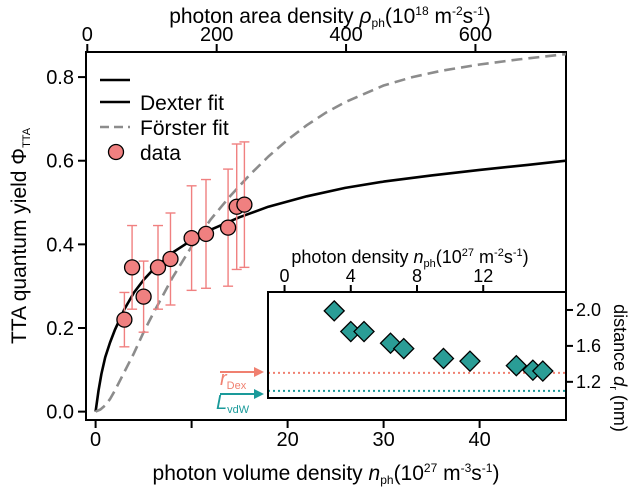 The height and width of the screenshot is (495, 629). I want to click on inset-y-tick-label: 1.6, so click(588, 346).